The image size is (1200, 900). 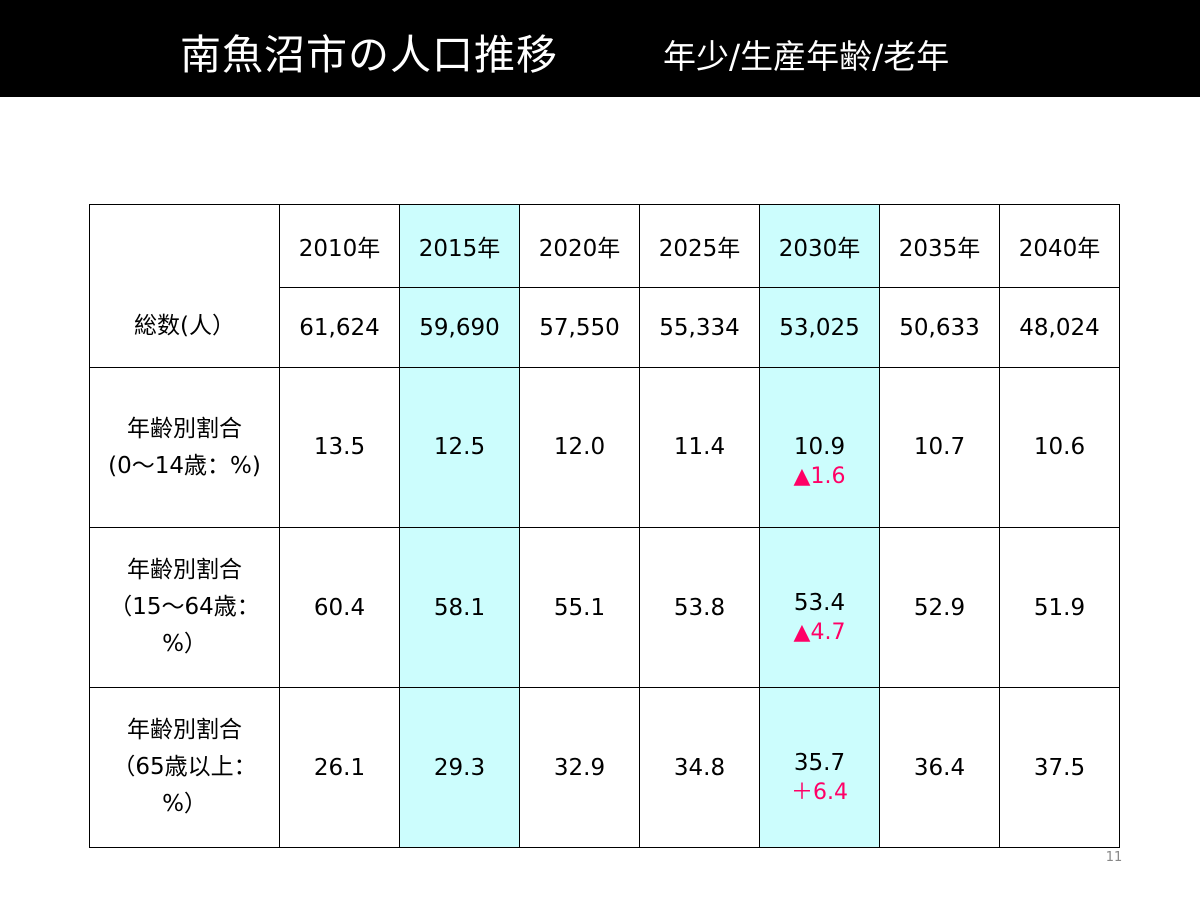 I want to click on value-cell: 60.4, so click(x=339, y=607).